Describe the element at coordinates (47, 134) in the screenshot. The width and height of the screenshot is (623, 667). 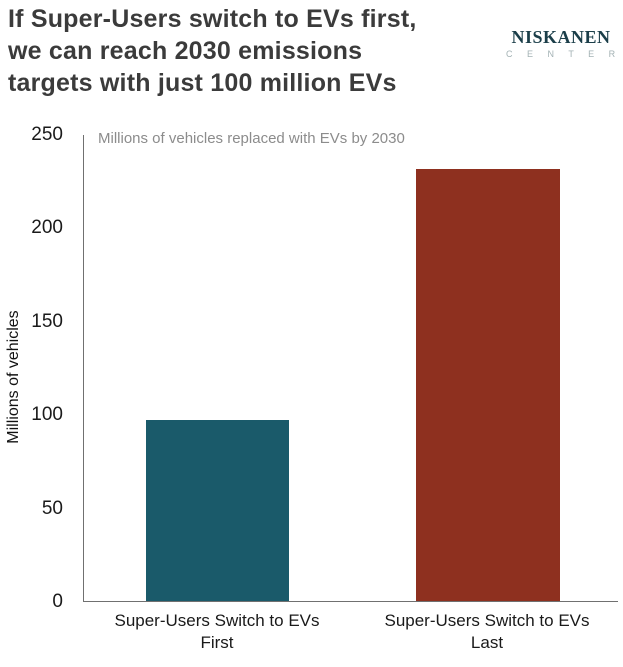
I see `y-tick-250: 250` at that location.